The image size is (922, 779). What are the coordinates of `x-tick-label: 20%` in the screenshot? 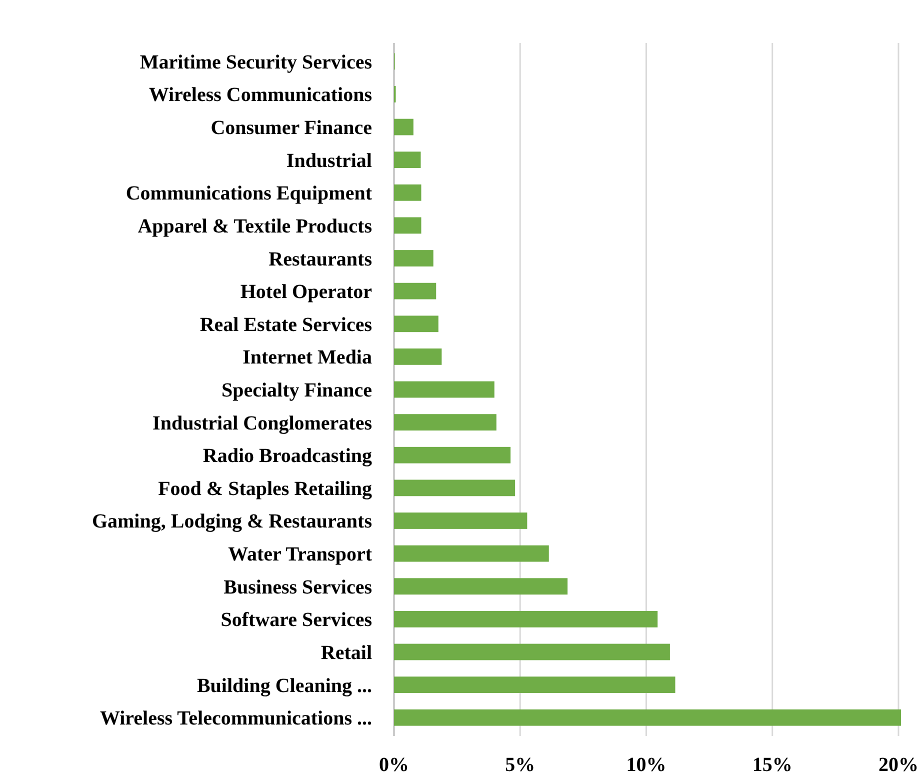 It's located at (898, 765).